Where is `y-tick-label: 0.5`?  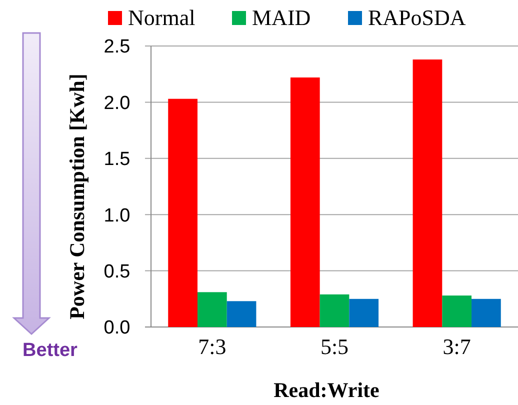 y-tick-label: 0.5 is located at coordinates (117, 271).